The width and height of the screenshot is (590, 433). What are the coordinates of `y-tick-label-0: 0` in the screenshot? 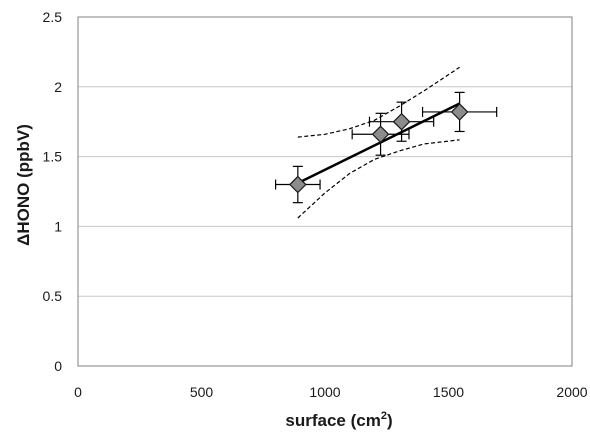 It's located at (58, 366).